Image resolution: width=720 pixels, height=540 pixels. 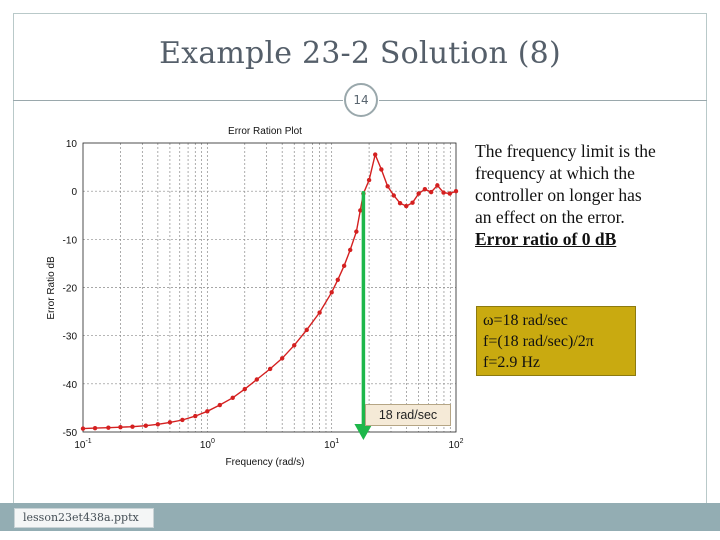 What do you see at coordinates (265, 131) in the screenshot?
I see `plot-title: Error Ration Plot` at bounding box center [265, 131].